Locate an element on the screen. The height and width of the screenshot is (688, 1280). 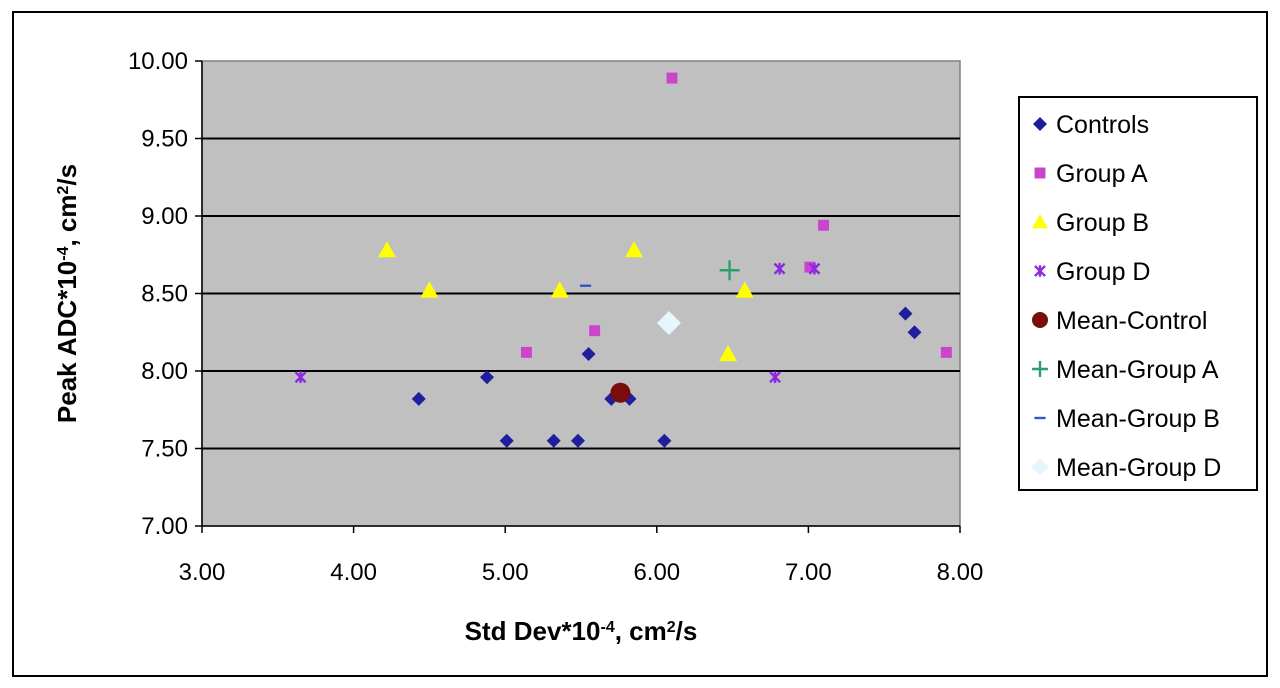
legend-label: Group D is located at coordinates (1103, 272).